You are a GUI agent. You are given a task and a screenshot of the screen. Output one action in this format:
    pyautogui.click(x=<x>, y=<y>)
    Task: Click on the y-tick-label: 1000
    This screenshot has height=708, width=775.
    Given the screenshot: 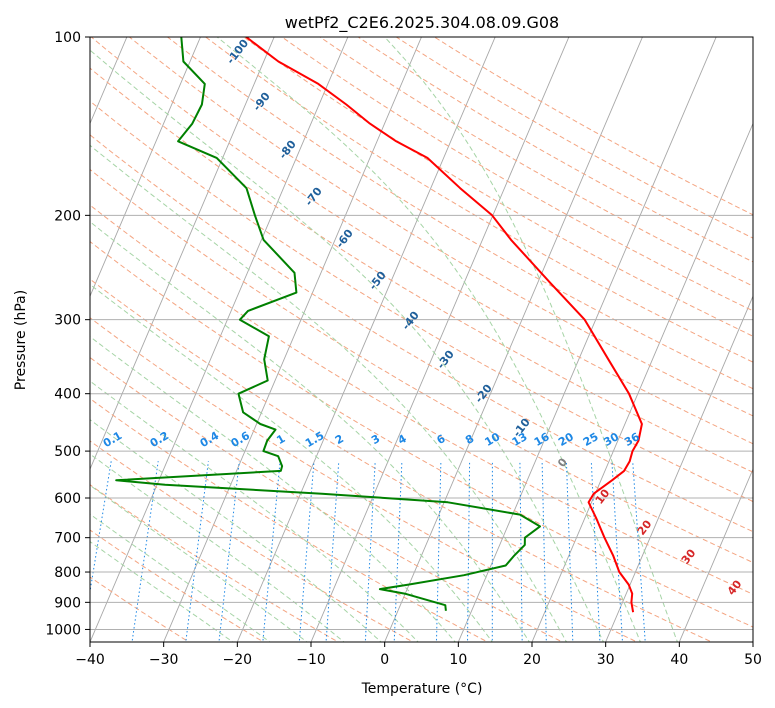 What is the action you would take?
    pyautogui.click(x=63, y=630)
    